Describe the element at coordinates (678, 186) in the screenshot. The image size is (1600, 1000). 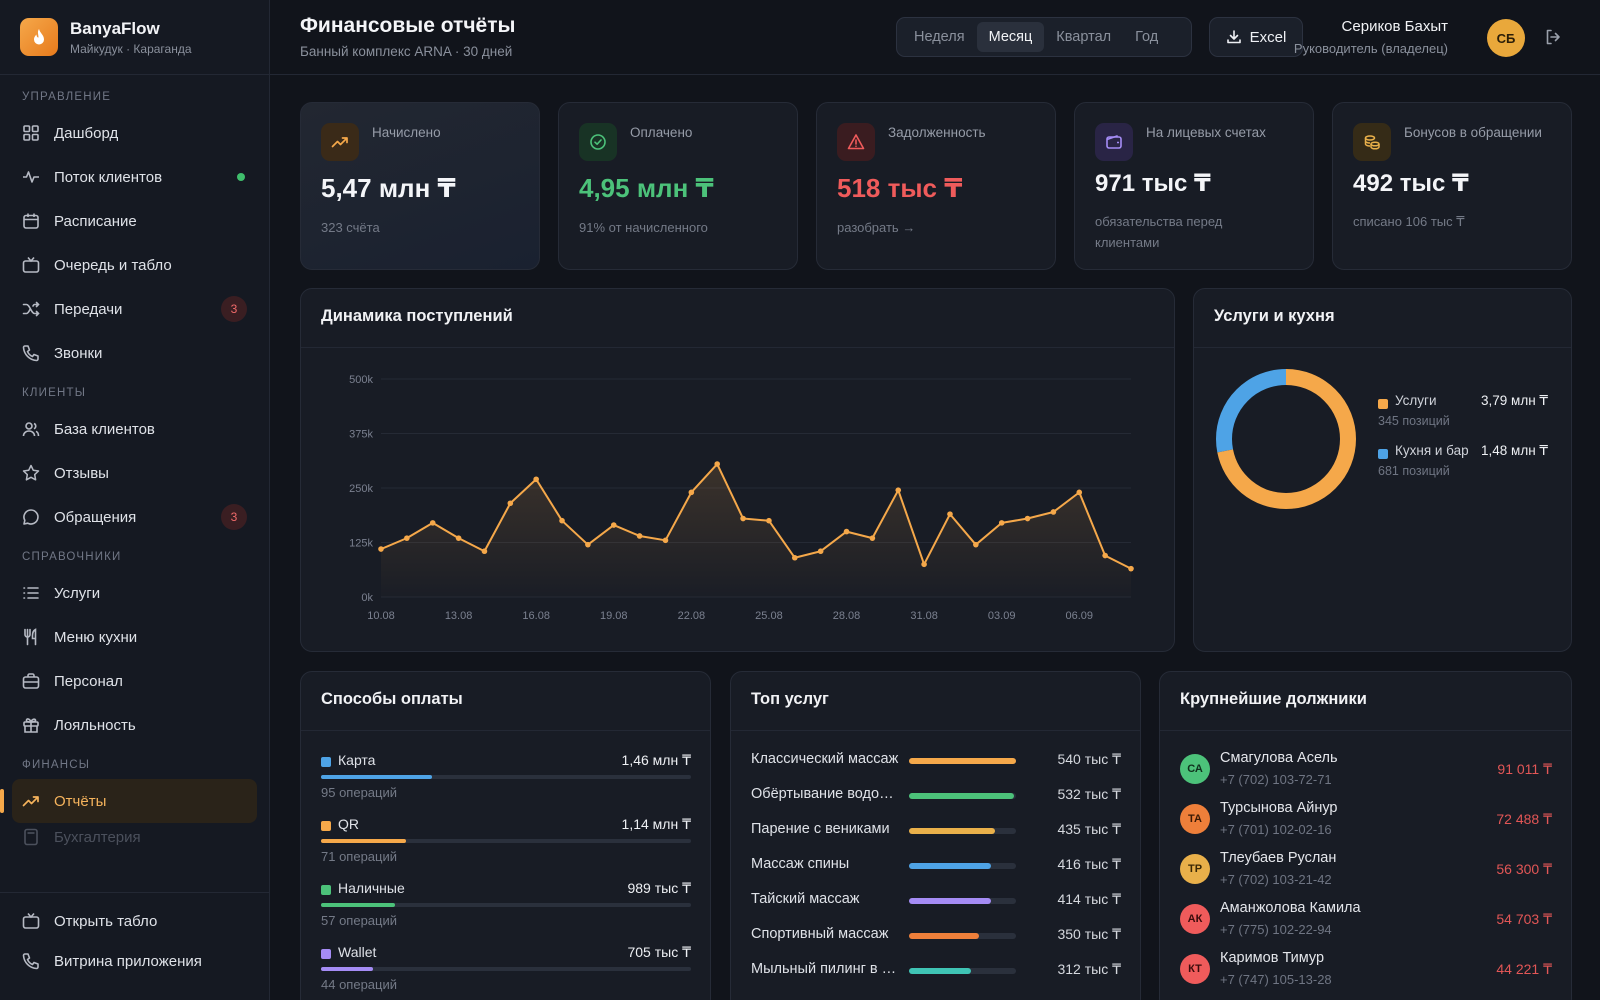
I see `kpi-card-paid: Оплачено 4,95 млн ₸ 91% от начисленного` at that location.